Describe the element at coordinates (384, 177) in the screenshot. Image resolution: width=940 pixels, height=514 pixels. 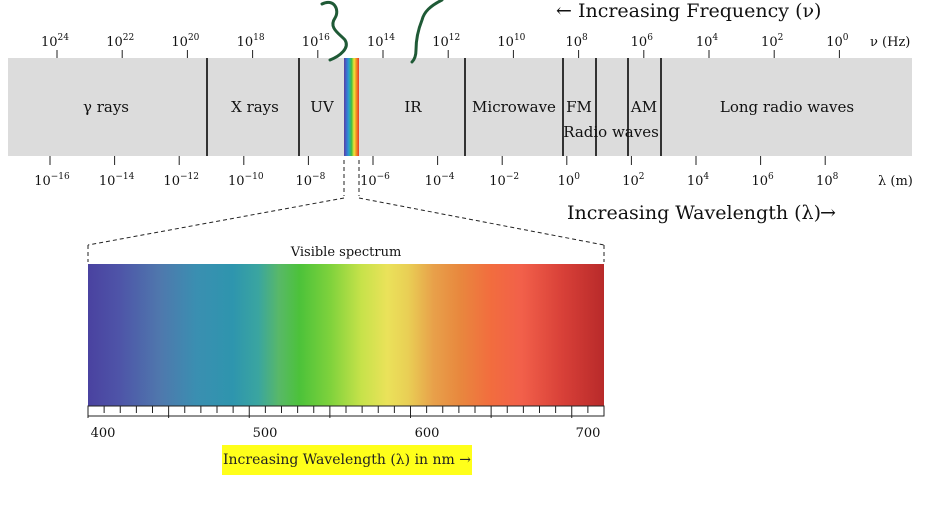
I see `wavelength-tick-label-exp: −6` at that location.